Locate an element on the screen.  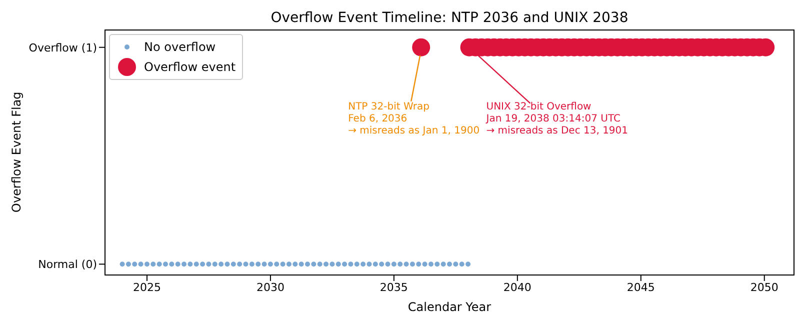
chart-title: Overflow Event Timeline: NTP 2036 and UNIX 2038 is located at coordinates (449, 18).